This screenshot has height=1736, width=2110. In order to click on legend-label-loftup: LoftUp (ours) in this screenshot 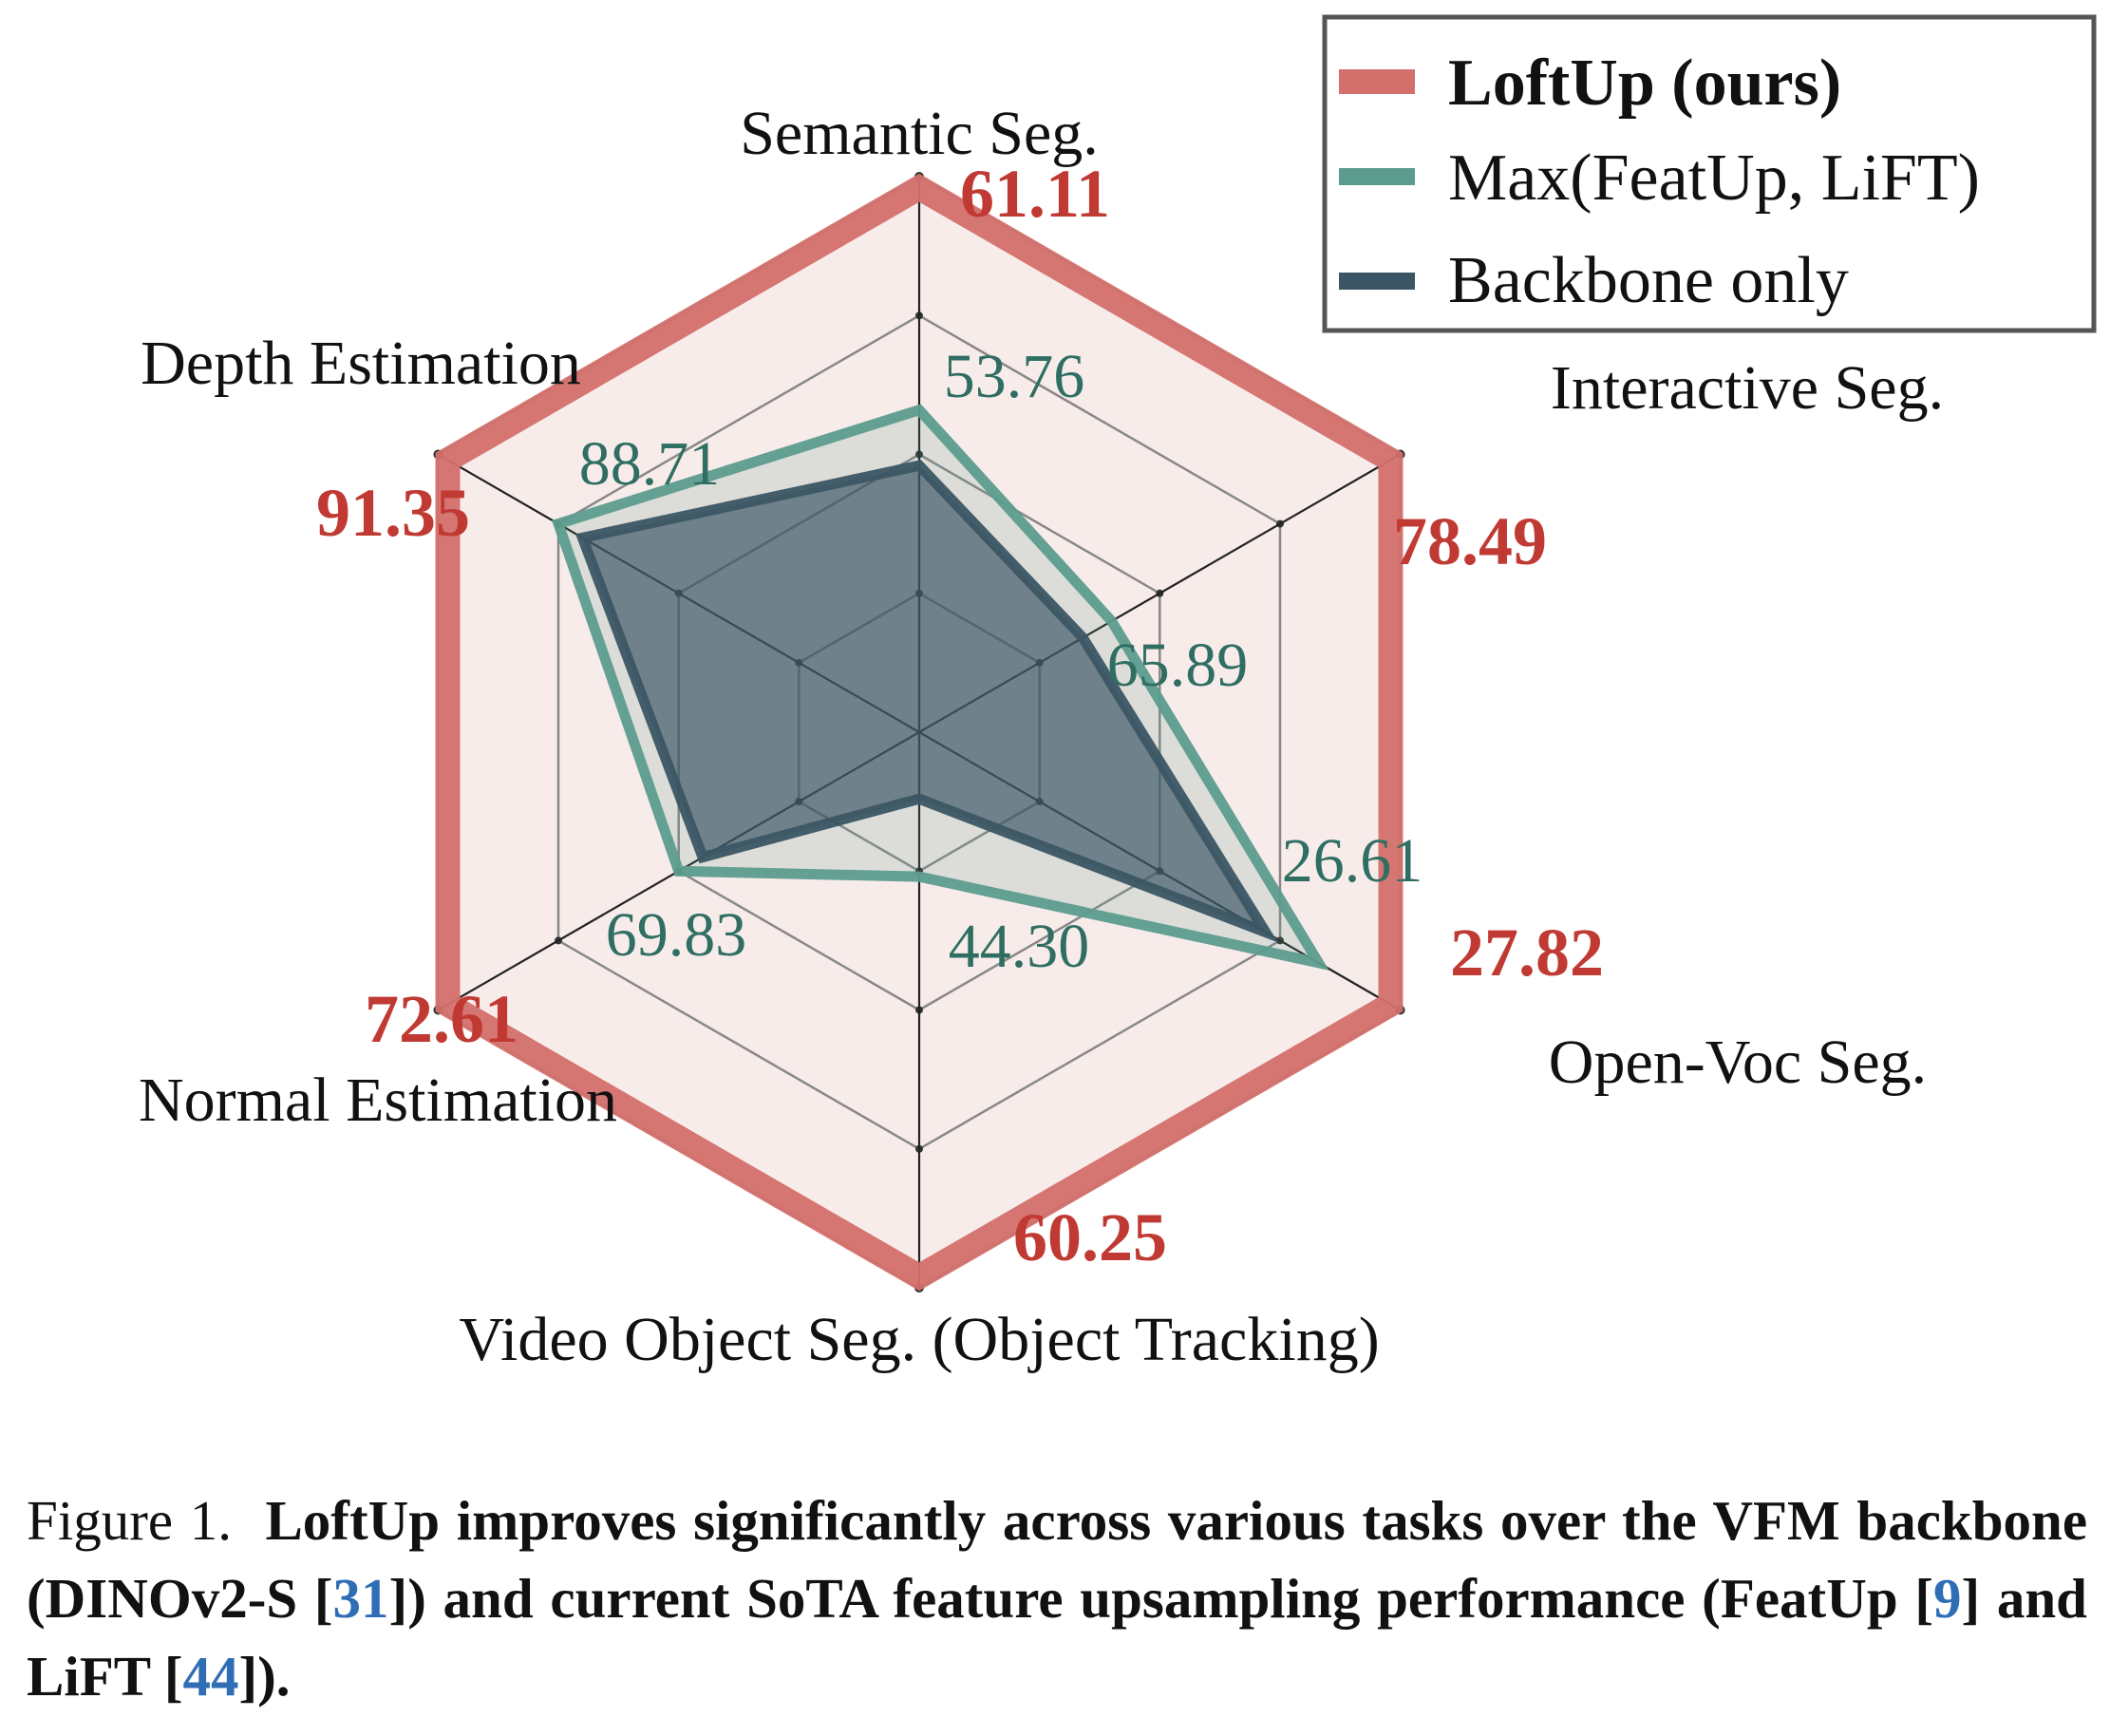, I will do `click(1645, 84)`.